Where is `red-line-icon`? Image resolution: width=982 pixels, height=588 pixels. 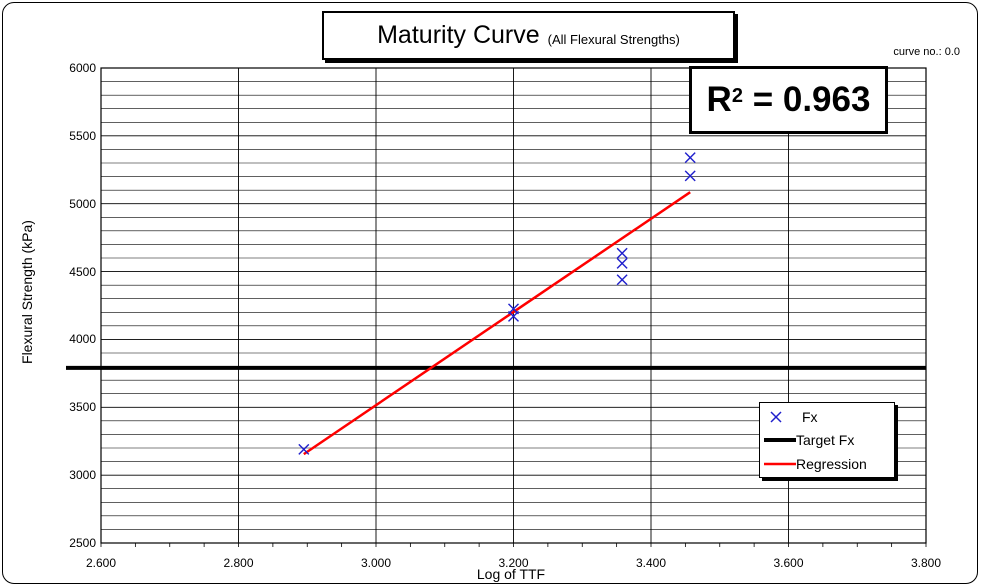 red-line-icon is located at coordinates (780, 464).